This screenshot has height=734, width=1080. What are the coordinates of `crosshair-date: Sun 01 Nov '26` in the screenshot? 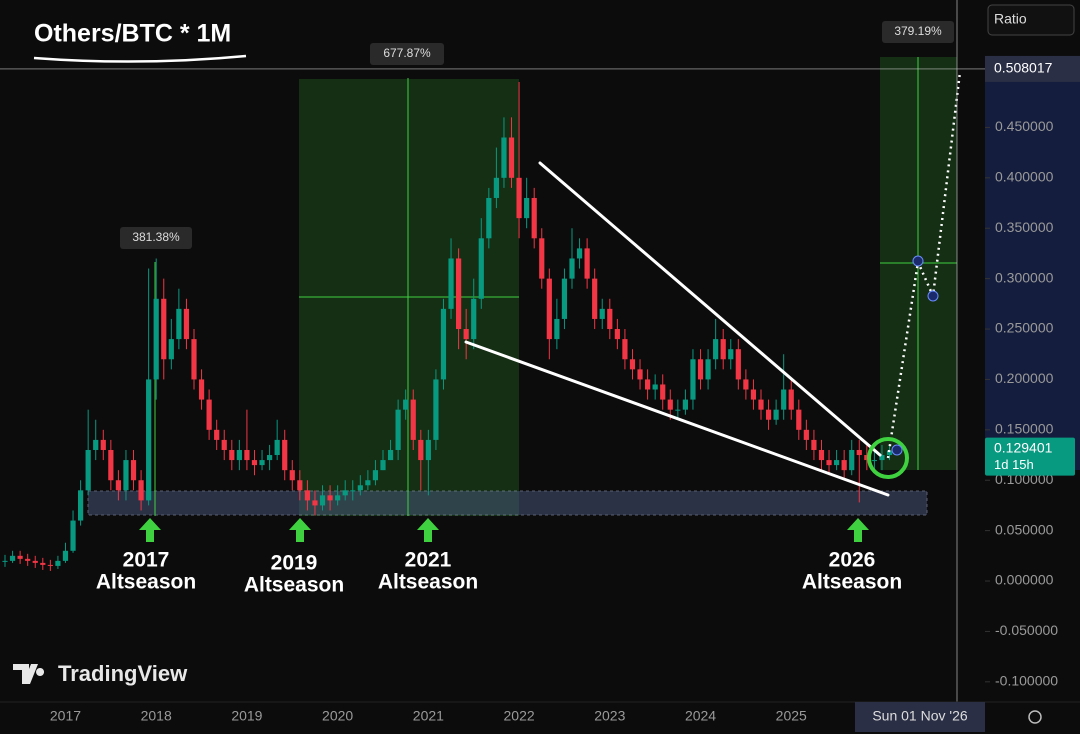 It's located at (920, 716).